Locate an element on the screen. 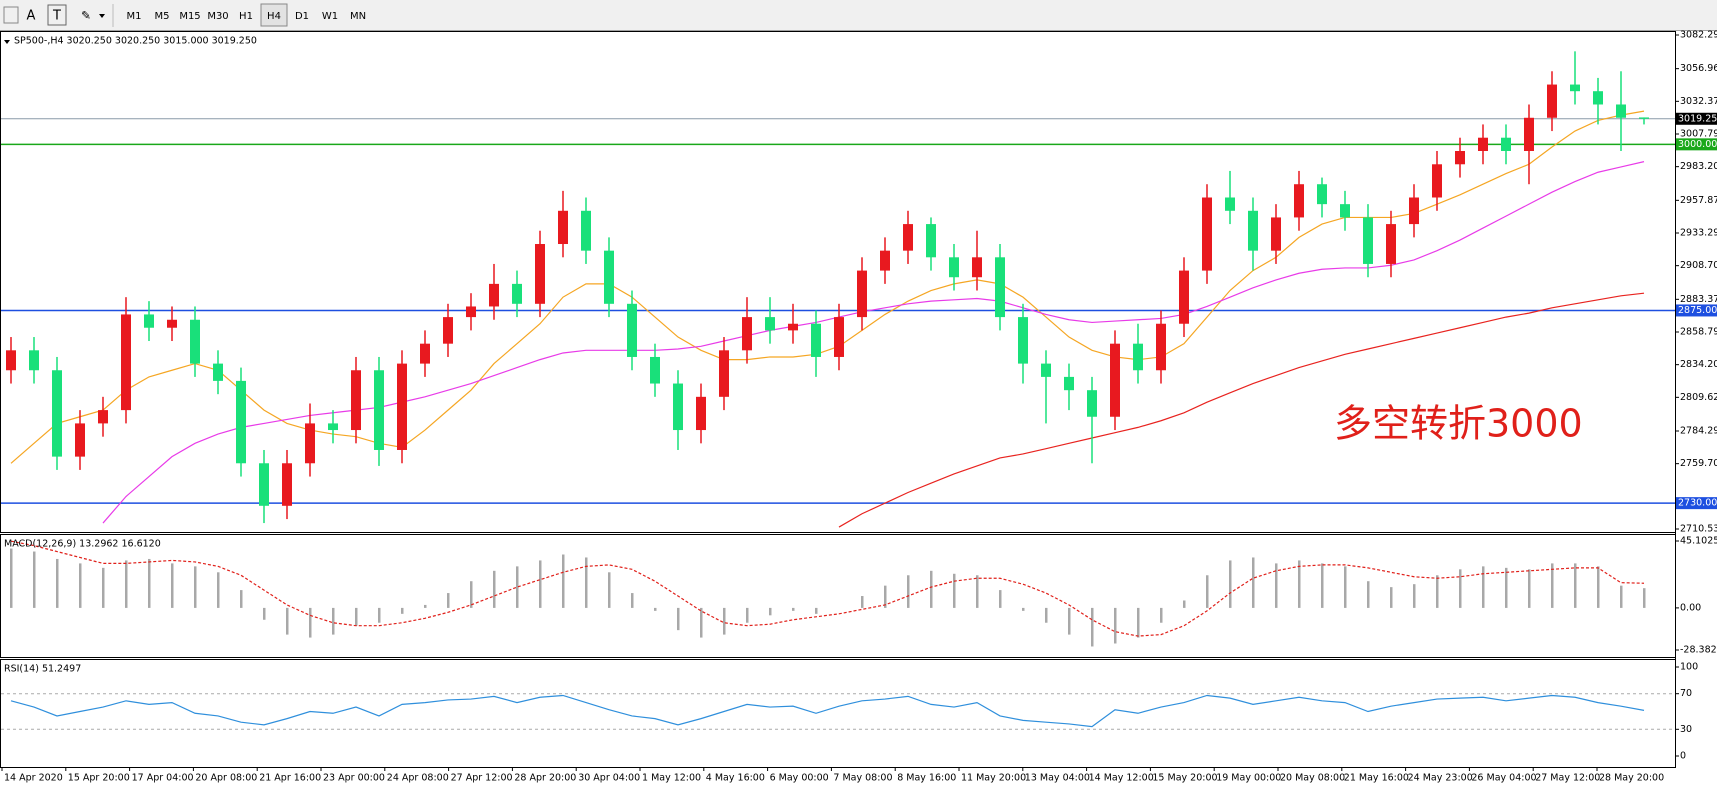 The height and width of the screenshot is (790, 1717). tool-label: A is located at coordinates (31, 16).